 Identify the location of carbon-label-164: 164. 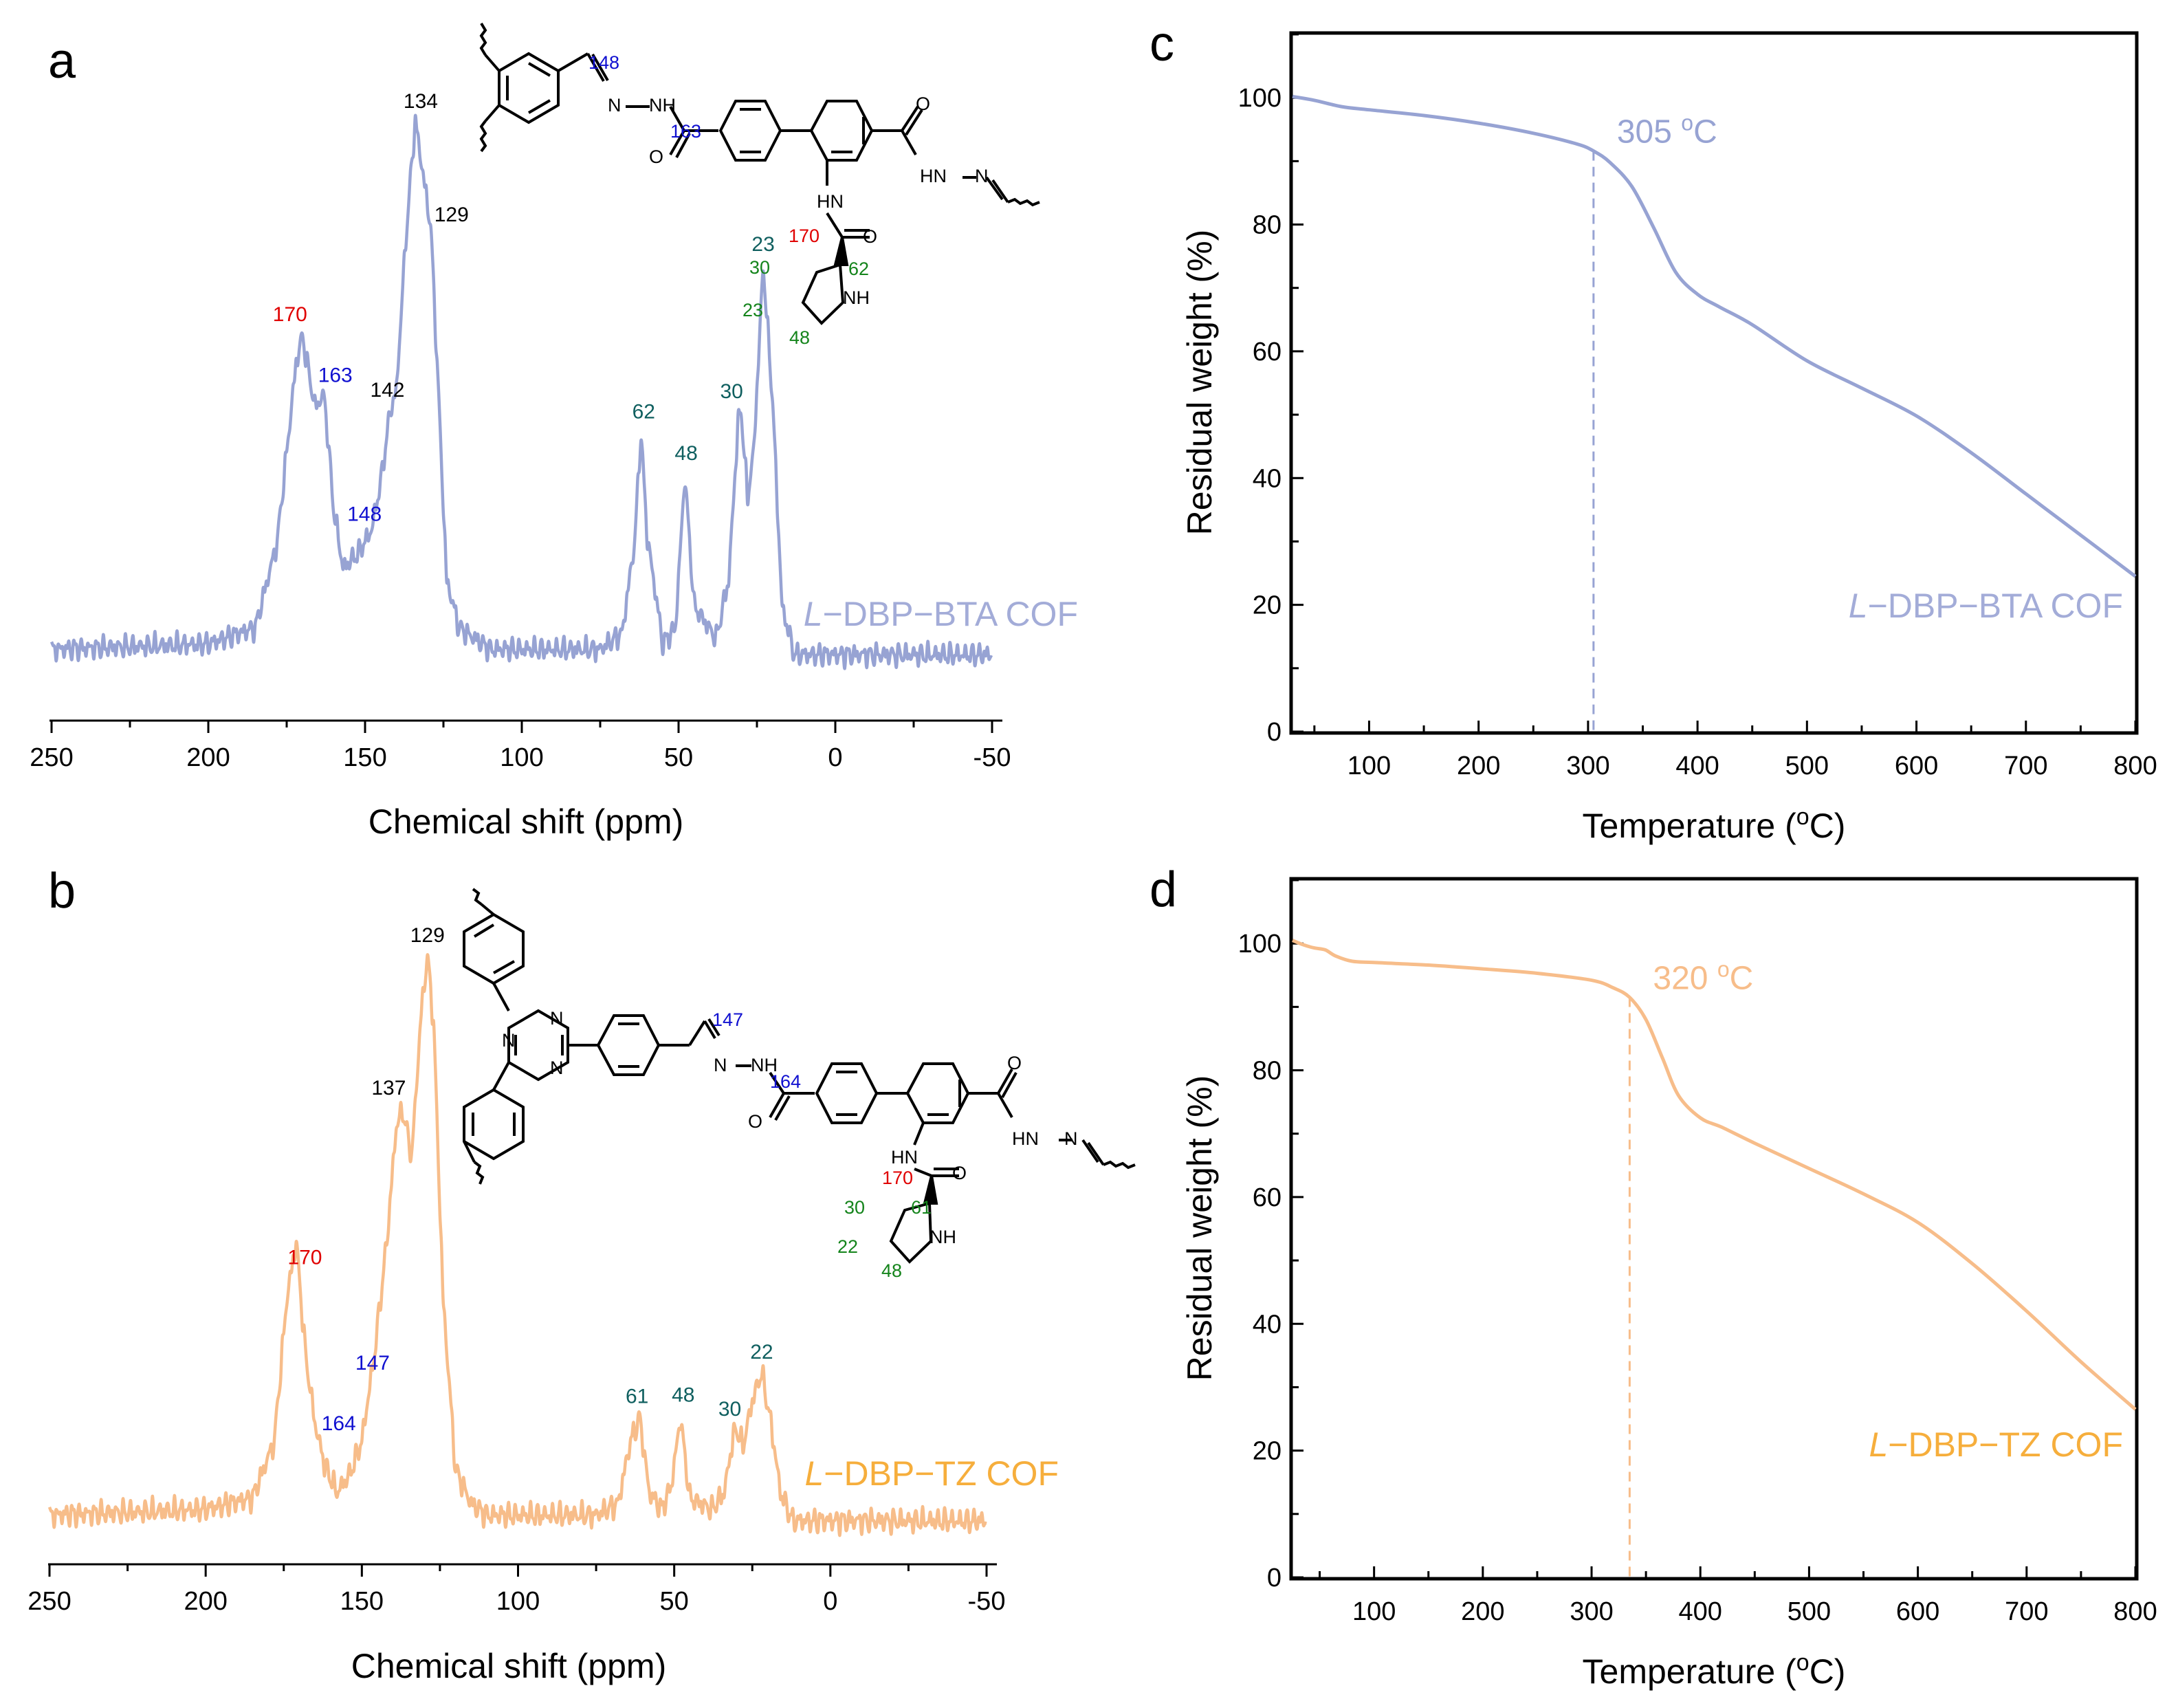
(785, 1081).